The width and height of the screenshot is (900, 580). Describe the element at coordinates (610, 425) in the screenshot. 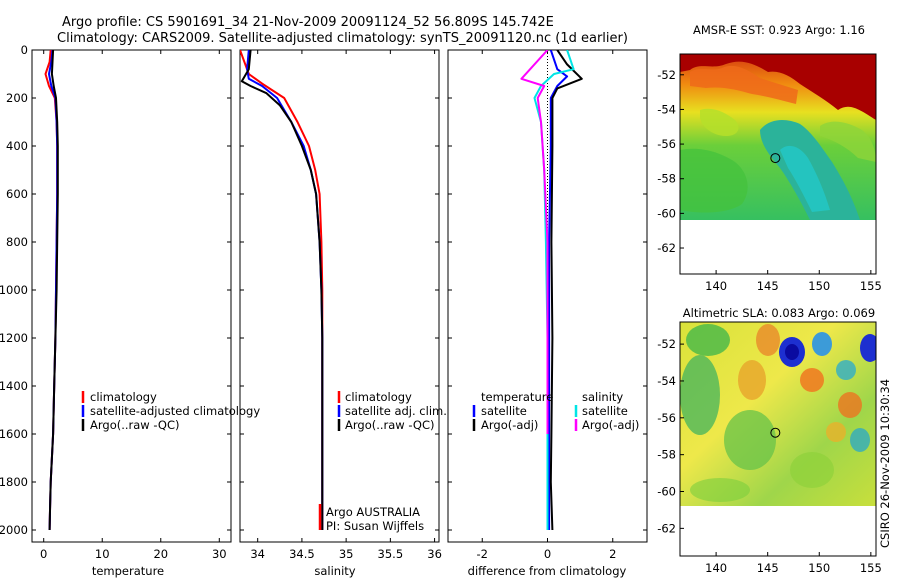

I see `legend-label-sal-argo: Argo(-adj)` at that location.